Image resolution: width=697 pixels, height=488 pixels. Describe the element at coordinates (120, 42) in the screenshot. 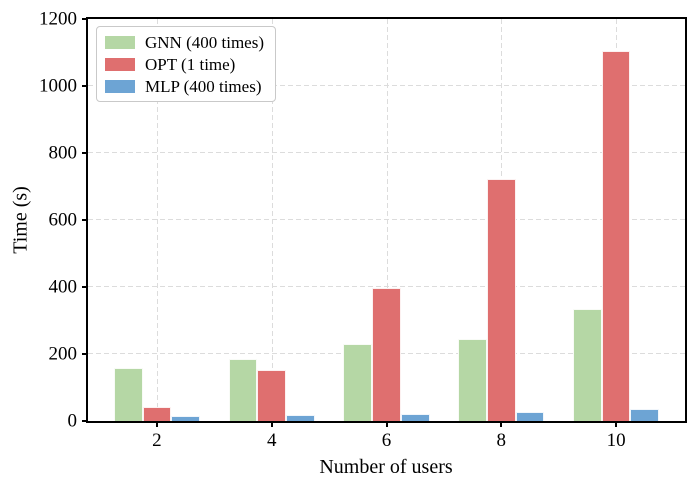

I see `legend-swatch-gnn` at that location.